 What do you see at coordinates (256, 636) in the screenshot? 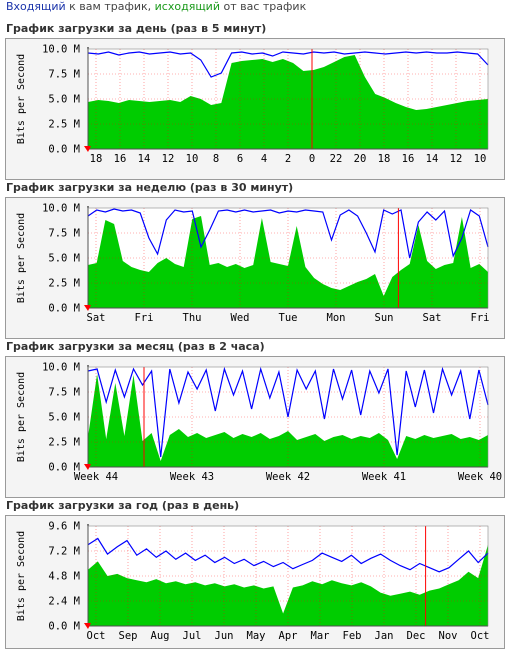
I see `x-tick-label: May` at bounding box center [256, 636].